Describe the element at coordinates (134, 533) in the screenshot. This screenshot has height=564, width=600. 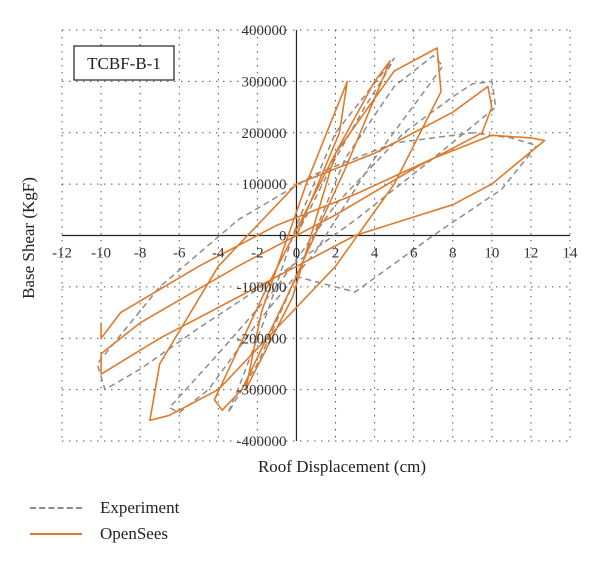
I see `legend-label-opensees: OpenSees` at that location.